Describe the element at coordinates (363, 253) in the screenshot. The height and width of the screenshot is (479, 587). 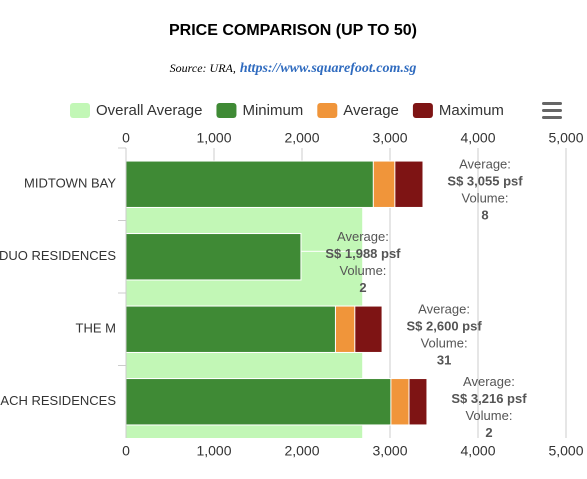
I see `data-label: S$ 1,988 psf` at that location.